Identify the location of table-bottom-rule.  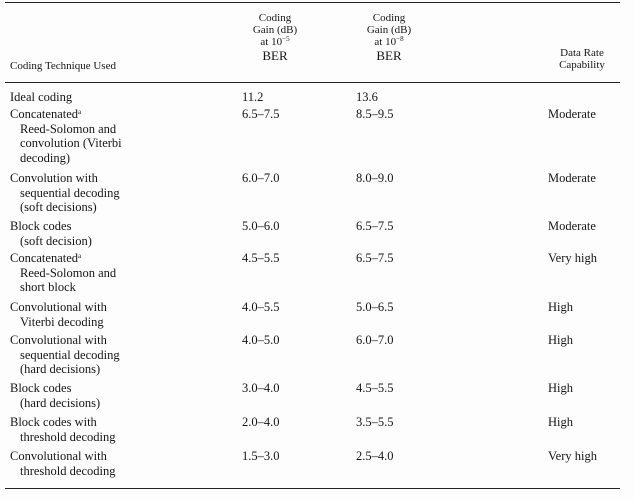
(312, 488).